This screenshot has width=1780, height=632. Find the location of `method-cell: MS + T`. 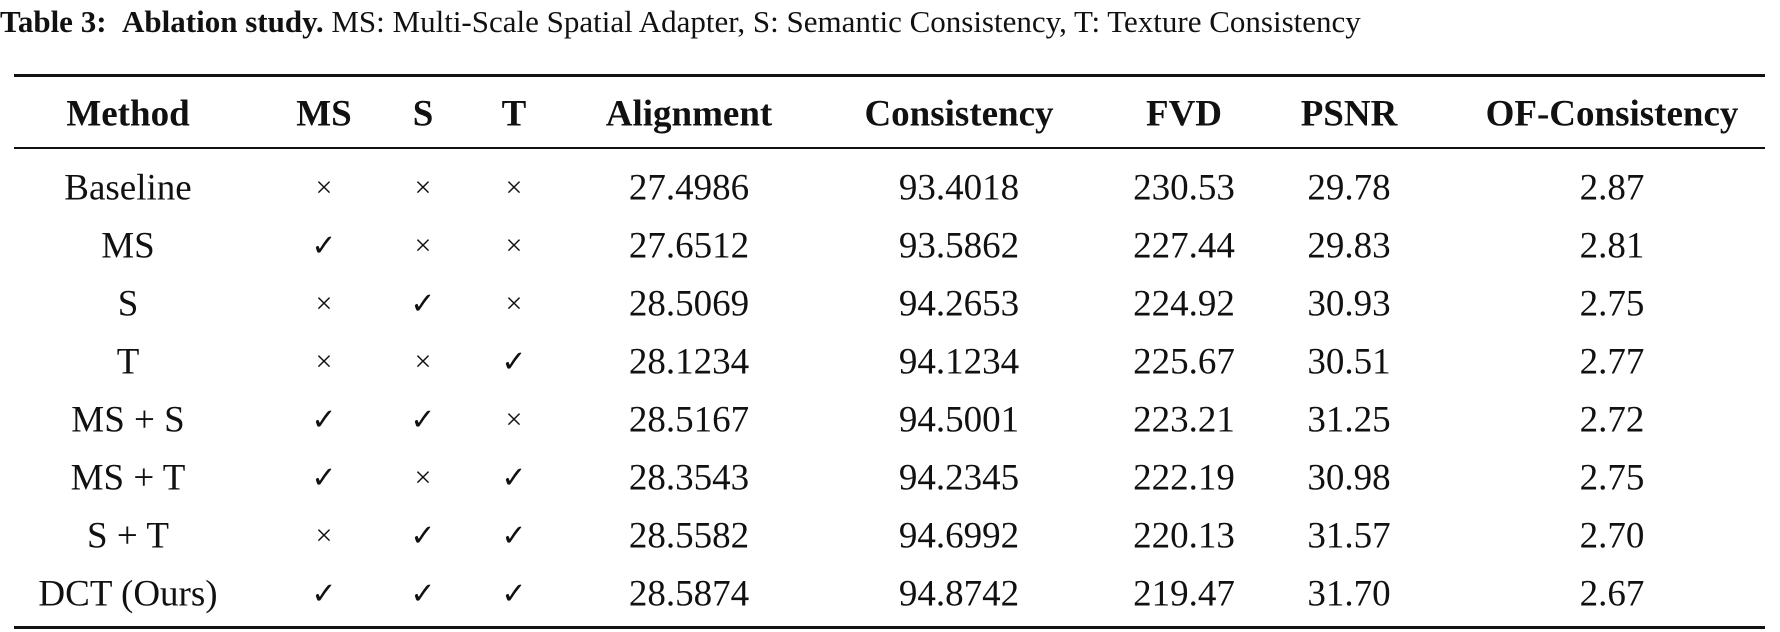

method-cell: MS + T is located at coordinates (128, 478).